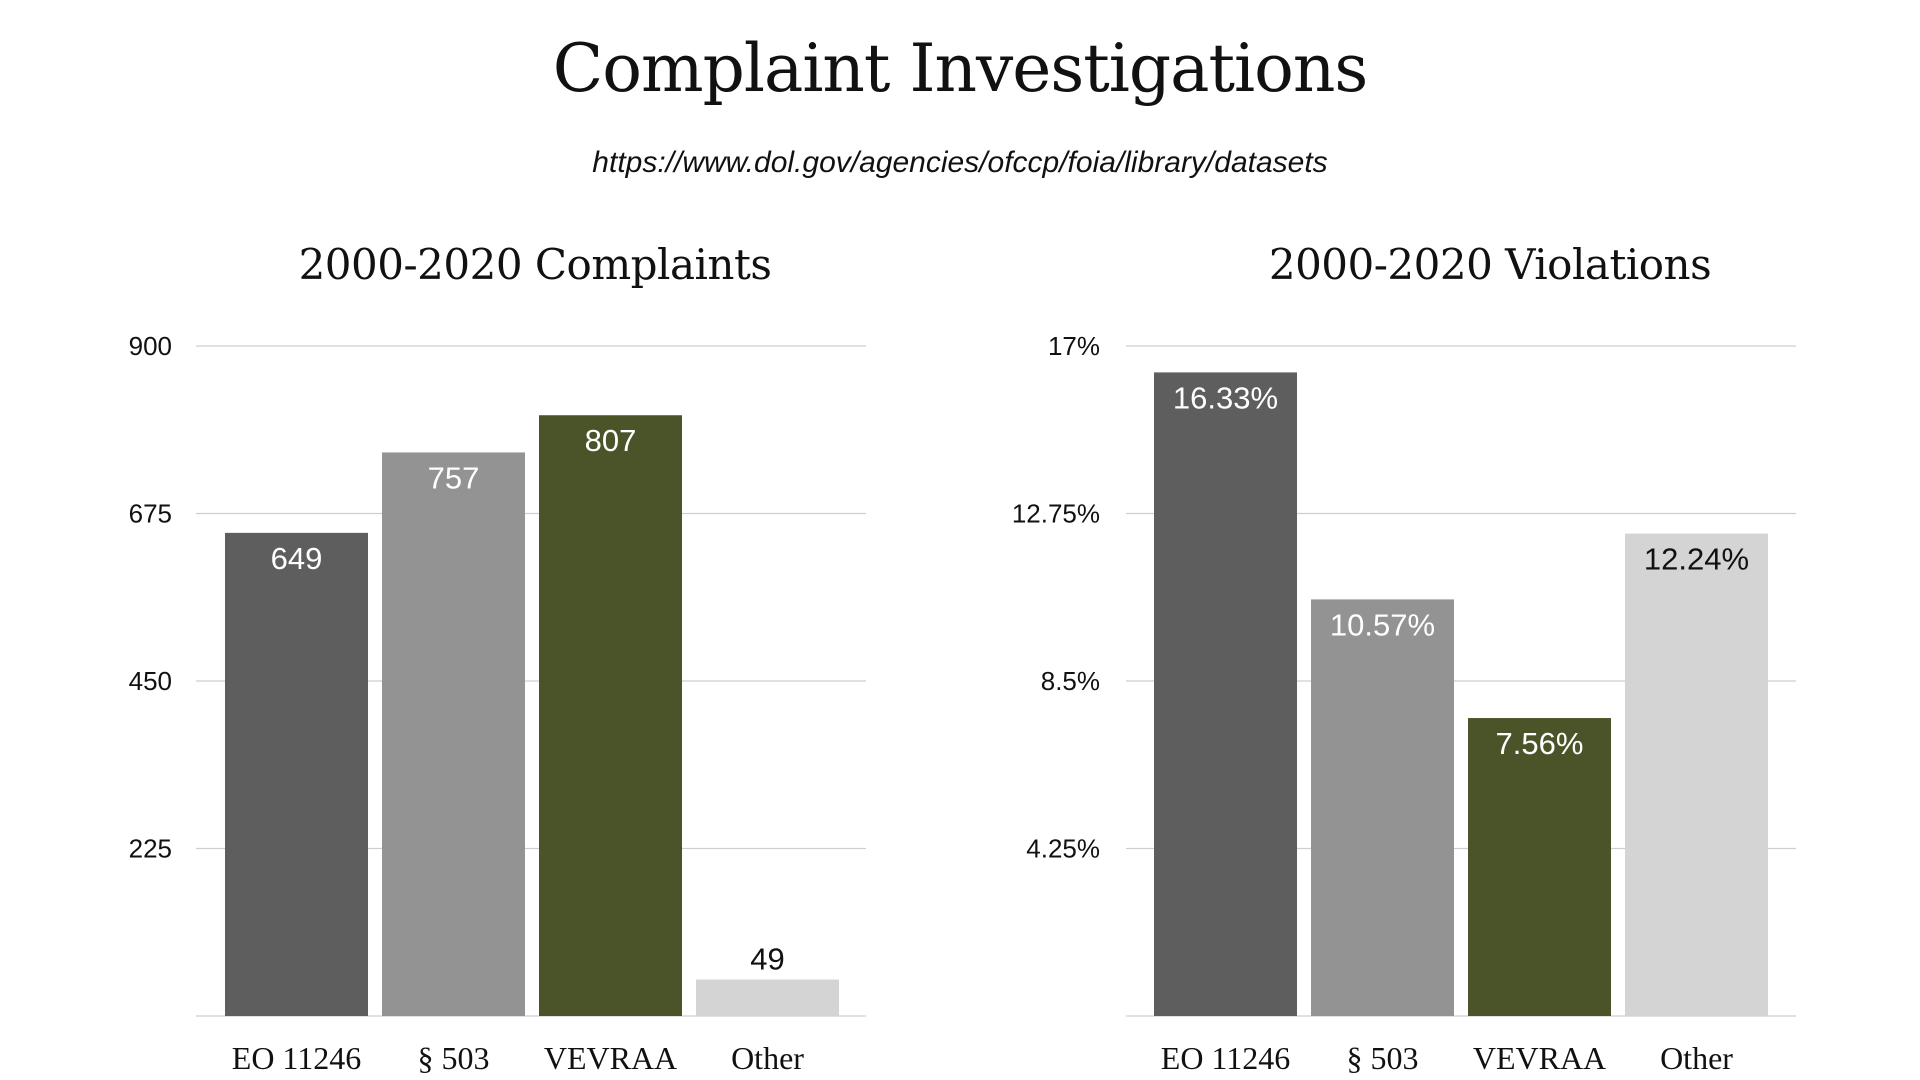  What do you see at coordinates (1490, 264) in the screenshot?
I see `panel-title-violations: 2000-2020 Violations` at bounding box center [1490, 264].